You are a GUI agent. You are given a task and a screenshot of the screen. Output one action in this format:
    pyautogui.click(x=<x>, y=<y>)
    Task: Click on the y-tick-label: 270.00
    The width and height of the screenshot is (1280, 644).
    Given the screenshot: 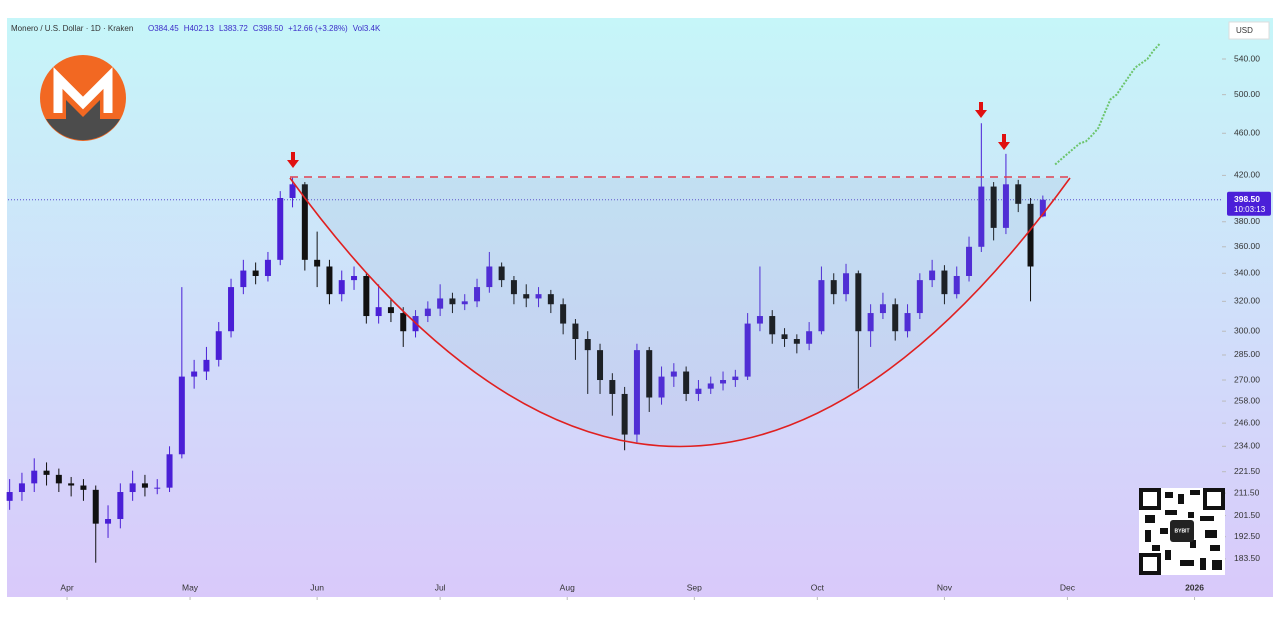 What is the action you would take?
    pyautogui.click(x=1247, y=379)
    